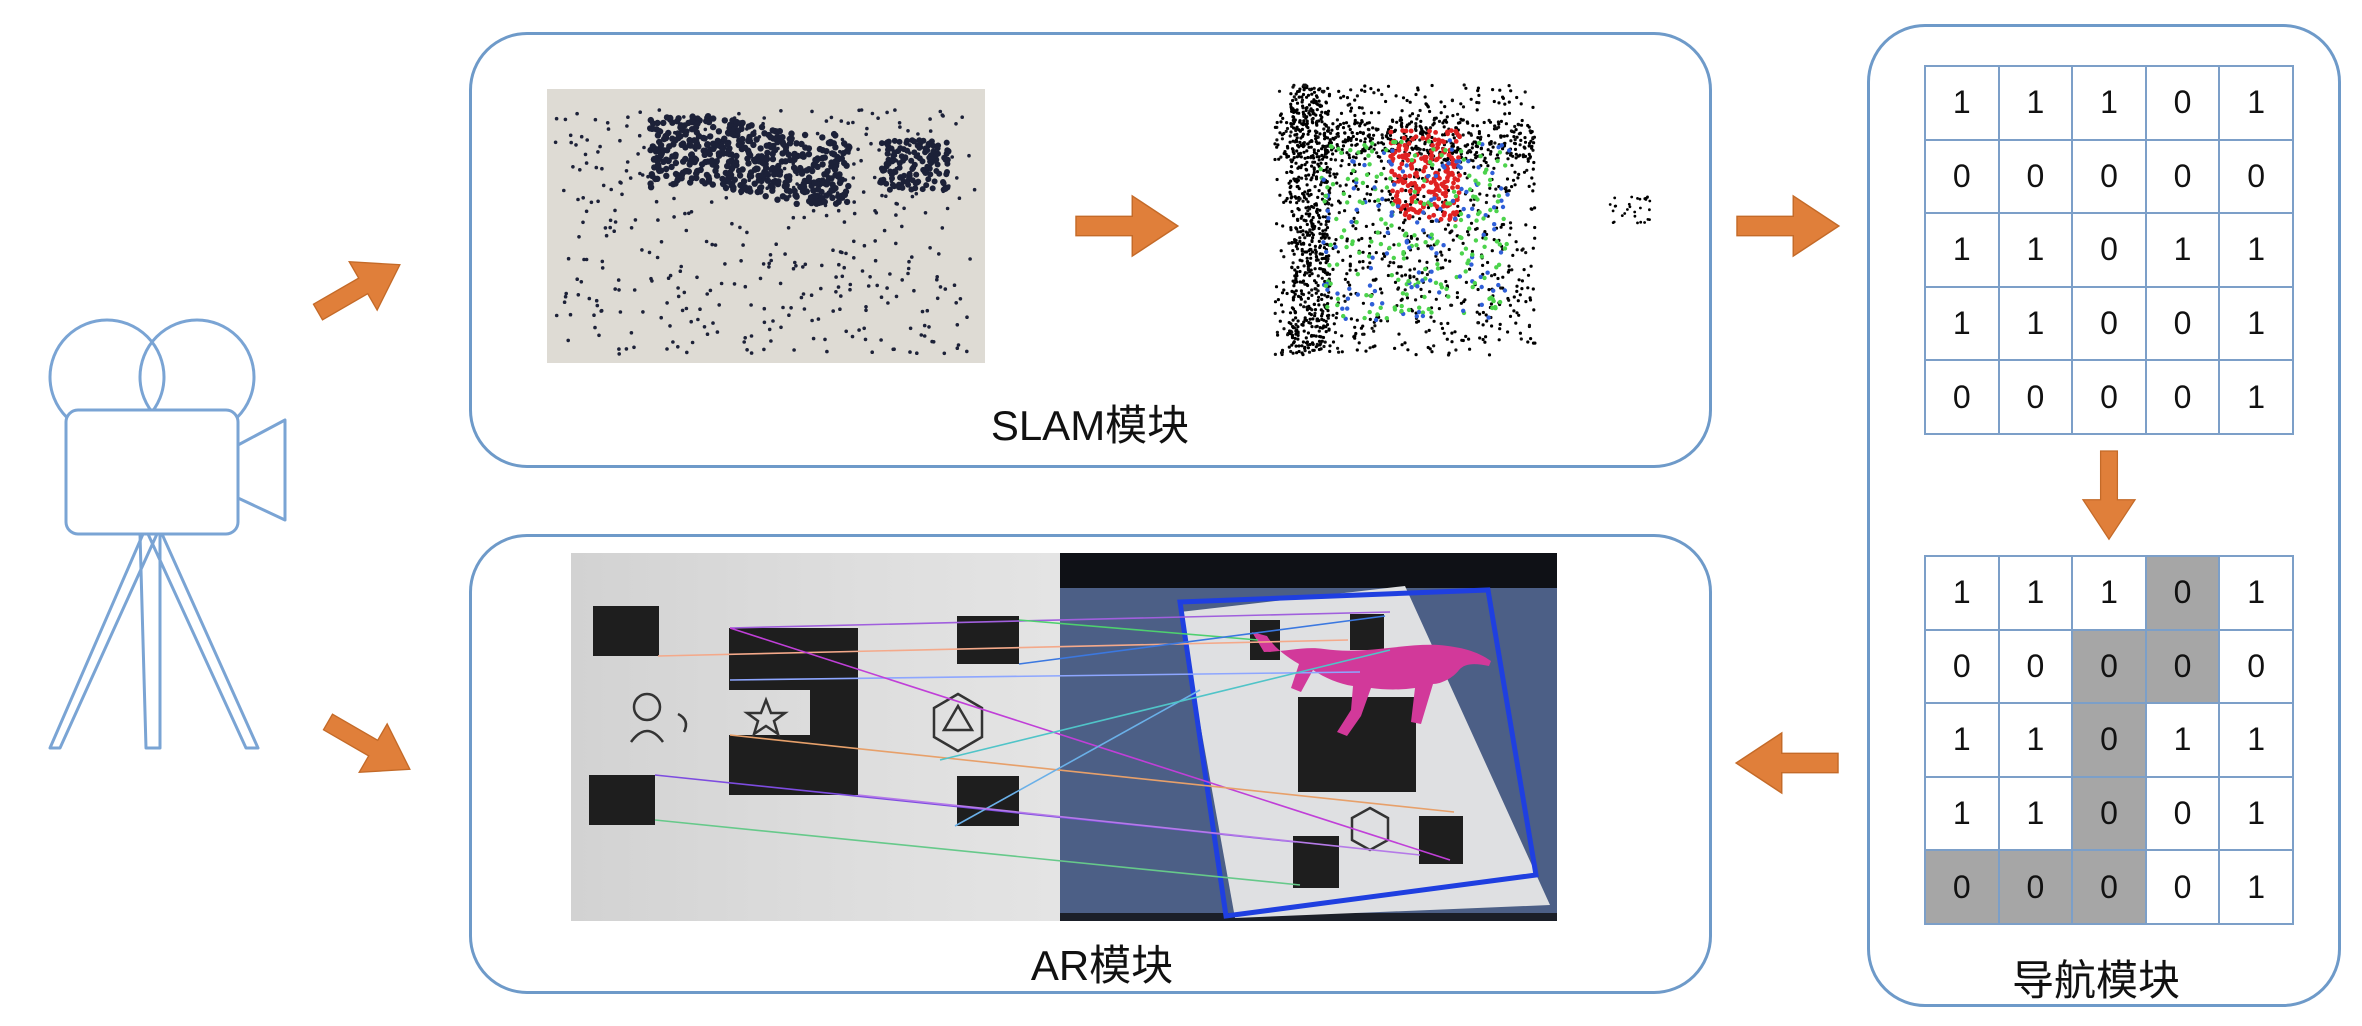 Image resolution: width=2362 pixels, height=1026 pixels. I want to click on ar-module-label: AR模块, so click(1102, 965).